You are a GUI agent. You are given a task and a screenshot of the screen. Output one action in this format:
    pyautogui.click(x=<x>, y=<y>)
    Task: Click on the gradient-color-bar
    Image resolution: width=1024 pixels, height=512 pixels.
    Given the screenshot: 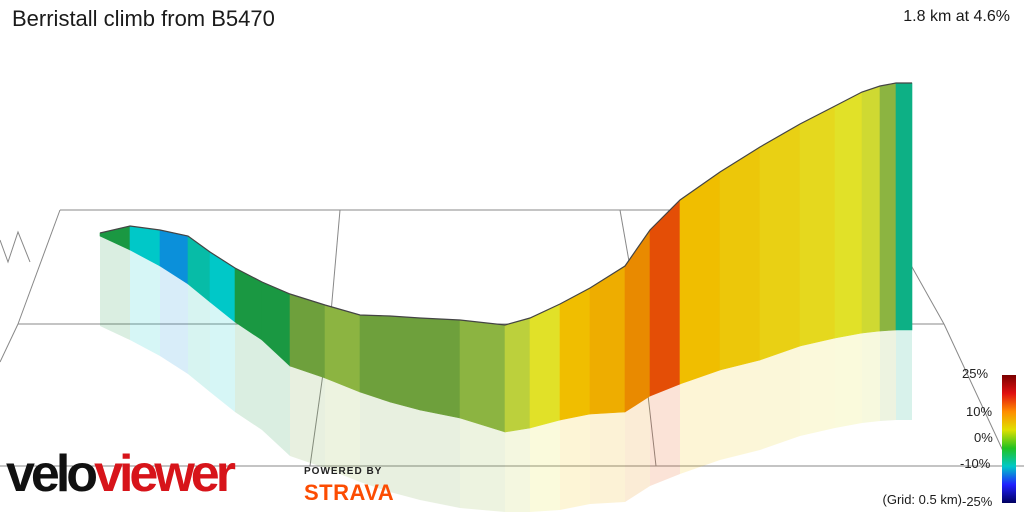 What is the action you would take?
    pyautogui.click(x=1009, y=439)
    